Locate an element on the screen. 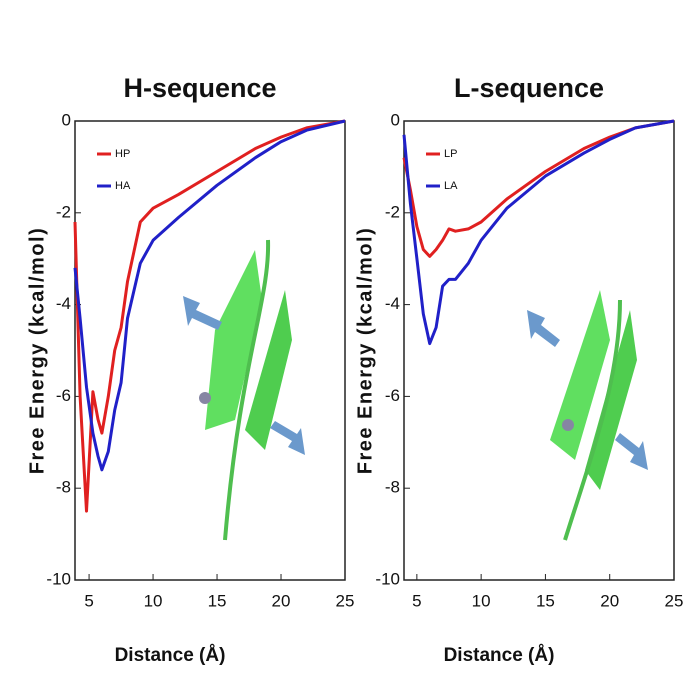 The height and width of the screenshot is (700, 700). chart-title: H-sequence is located at coordinates (199, 88).